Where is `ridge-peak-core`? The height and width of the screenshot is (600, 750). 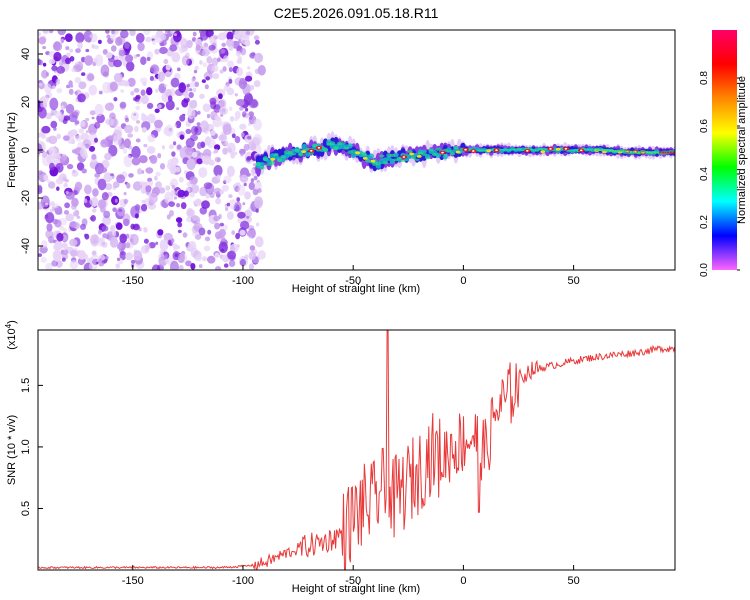 ridge-peak-core is located at coordinates (527, 150).